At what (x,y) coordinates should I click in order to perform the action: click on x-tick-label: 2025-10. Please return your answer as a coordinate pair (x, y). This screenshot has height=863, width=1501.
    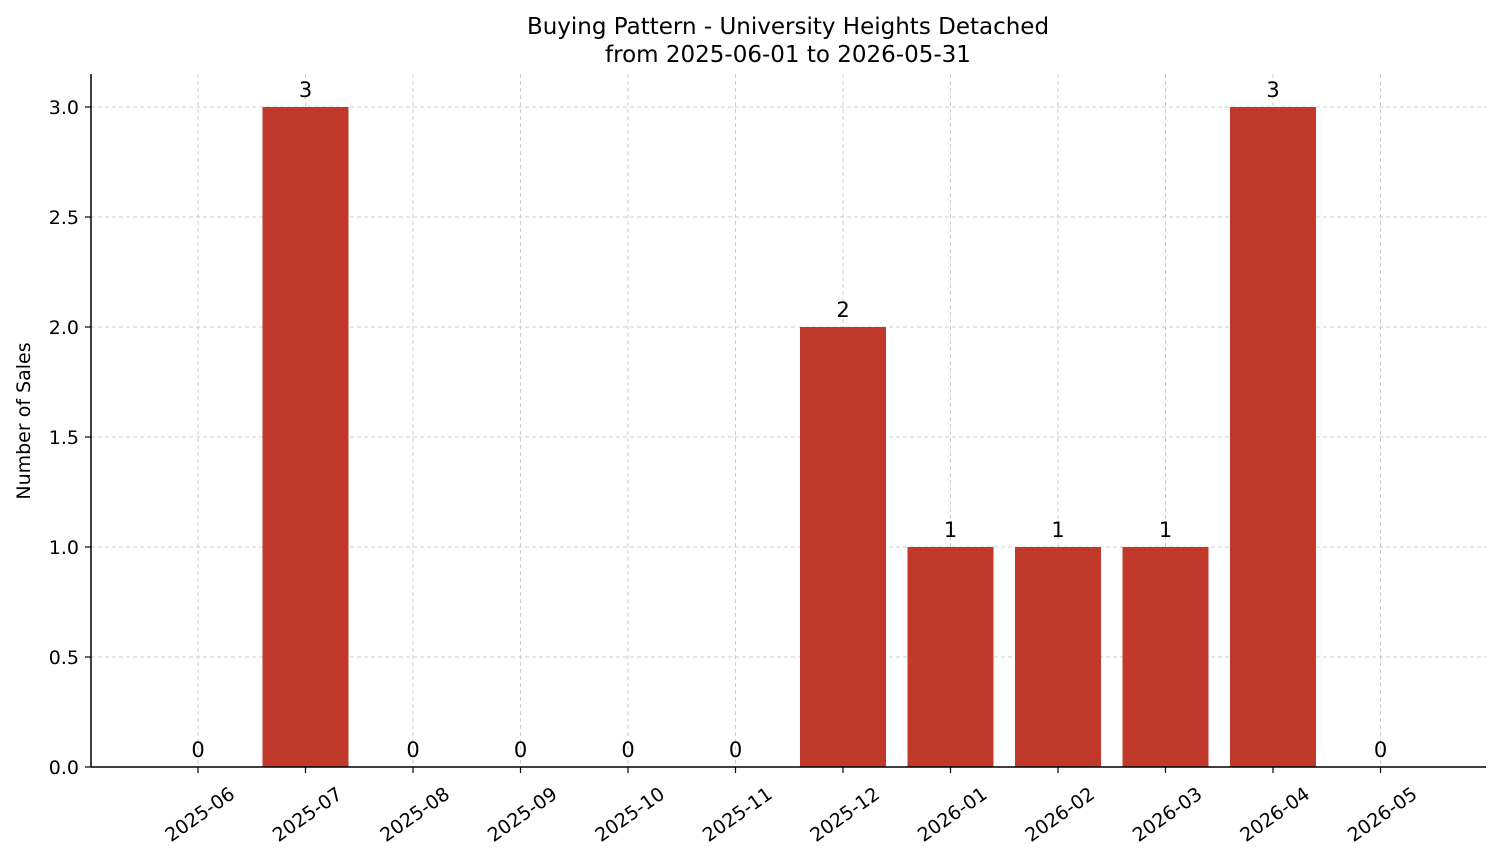
    Looking at the image, I should click on (630, 815).